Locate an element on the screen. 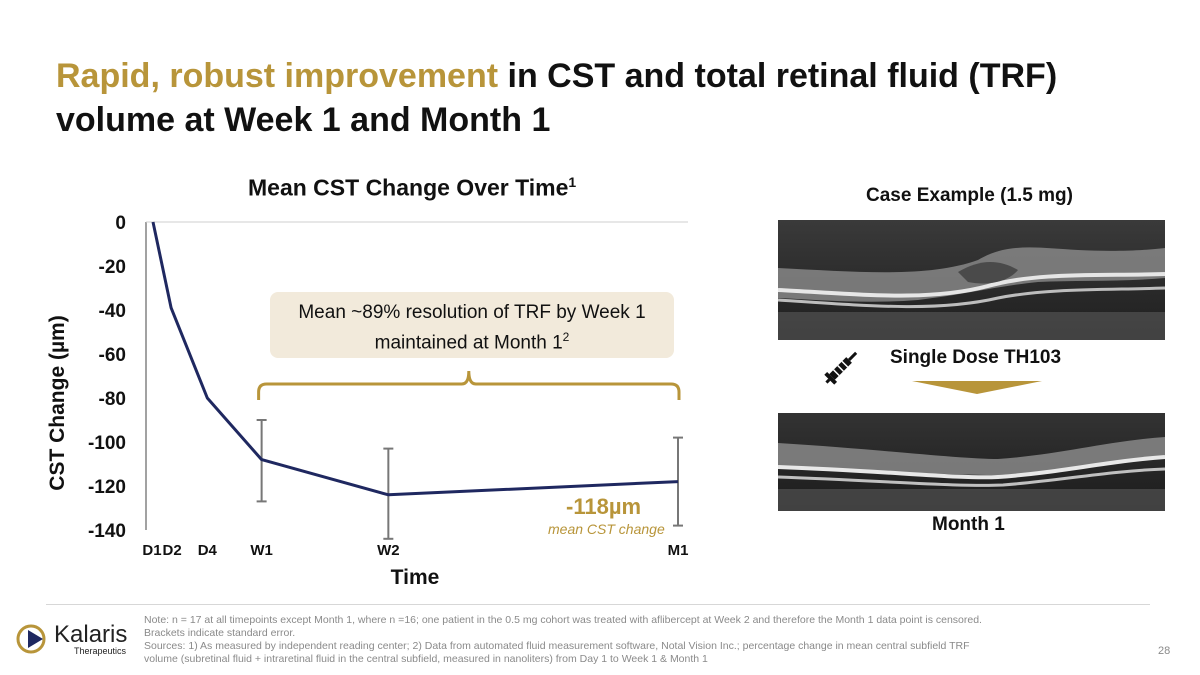 Image resolution: width=1200 pixels, height=675 pixels. chart-title: Mean CST Change Over Time1 is located at coordinates (412, 188).